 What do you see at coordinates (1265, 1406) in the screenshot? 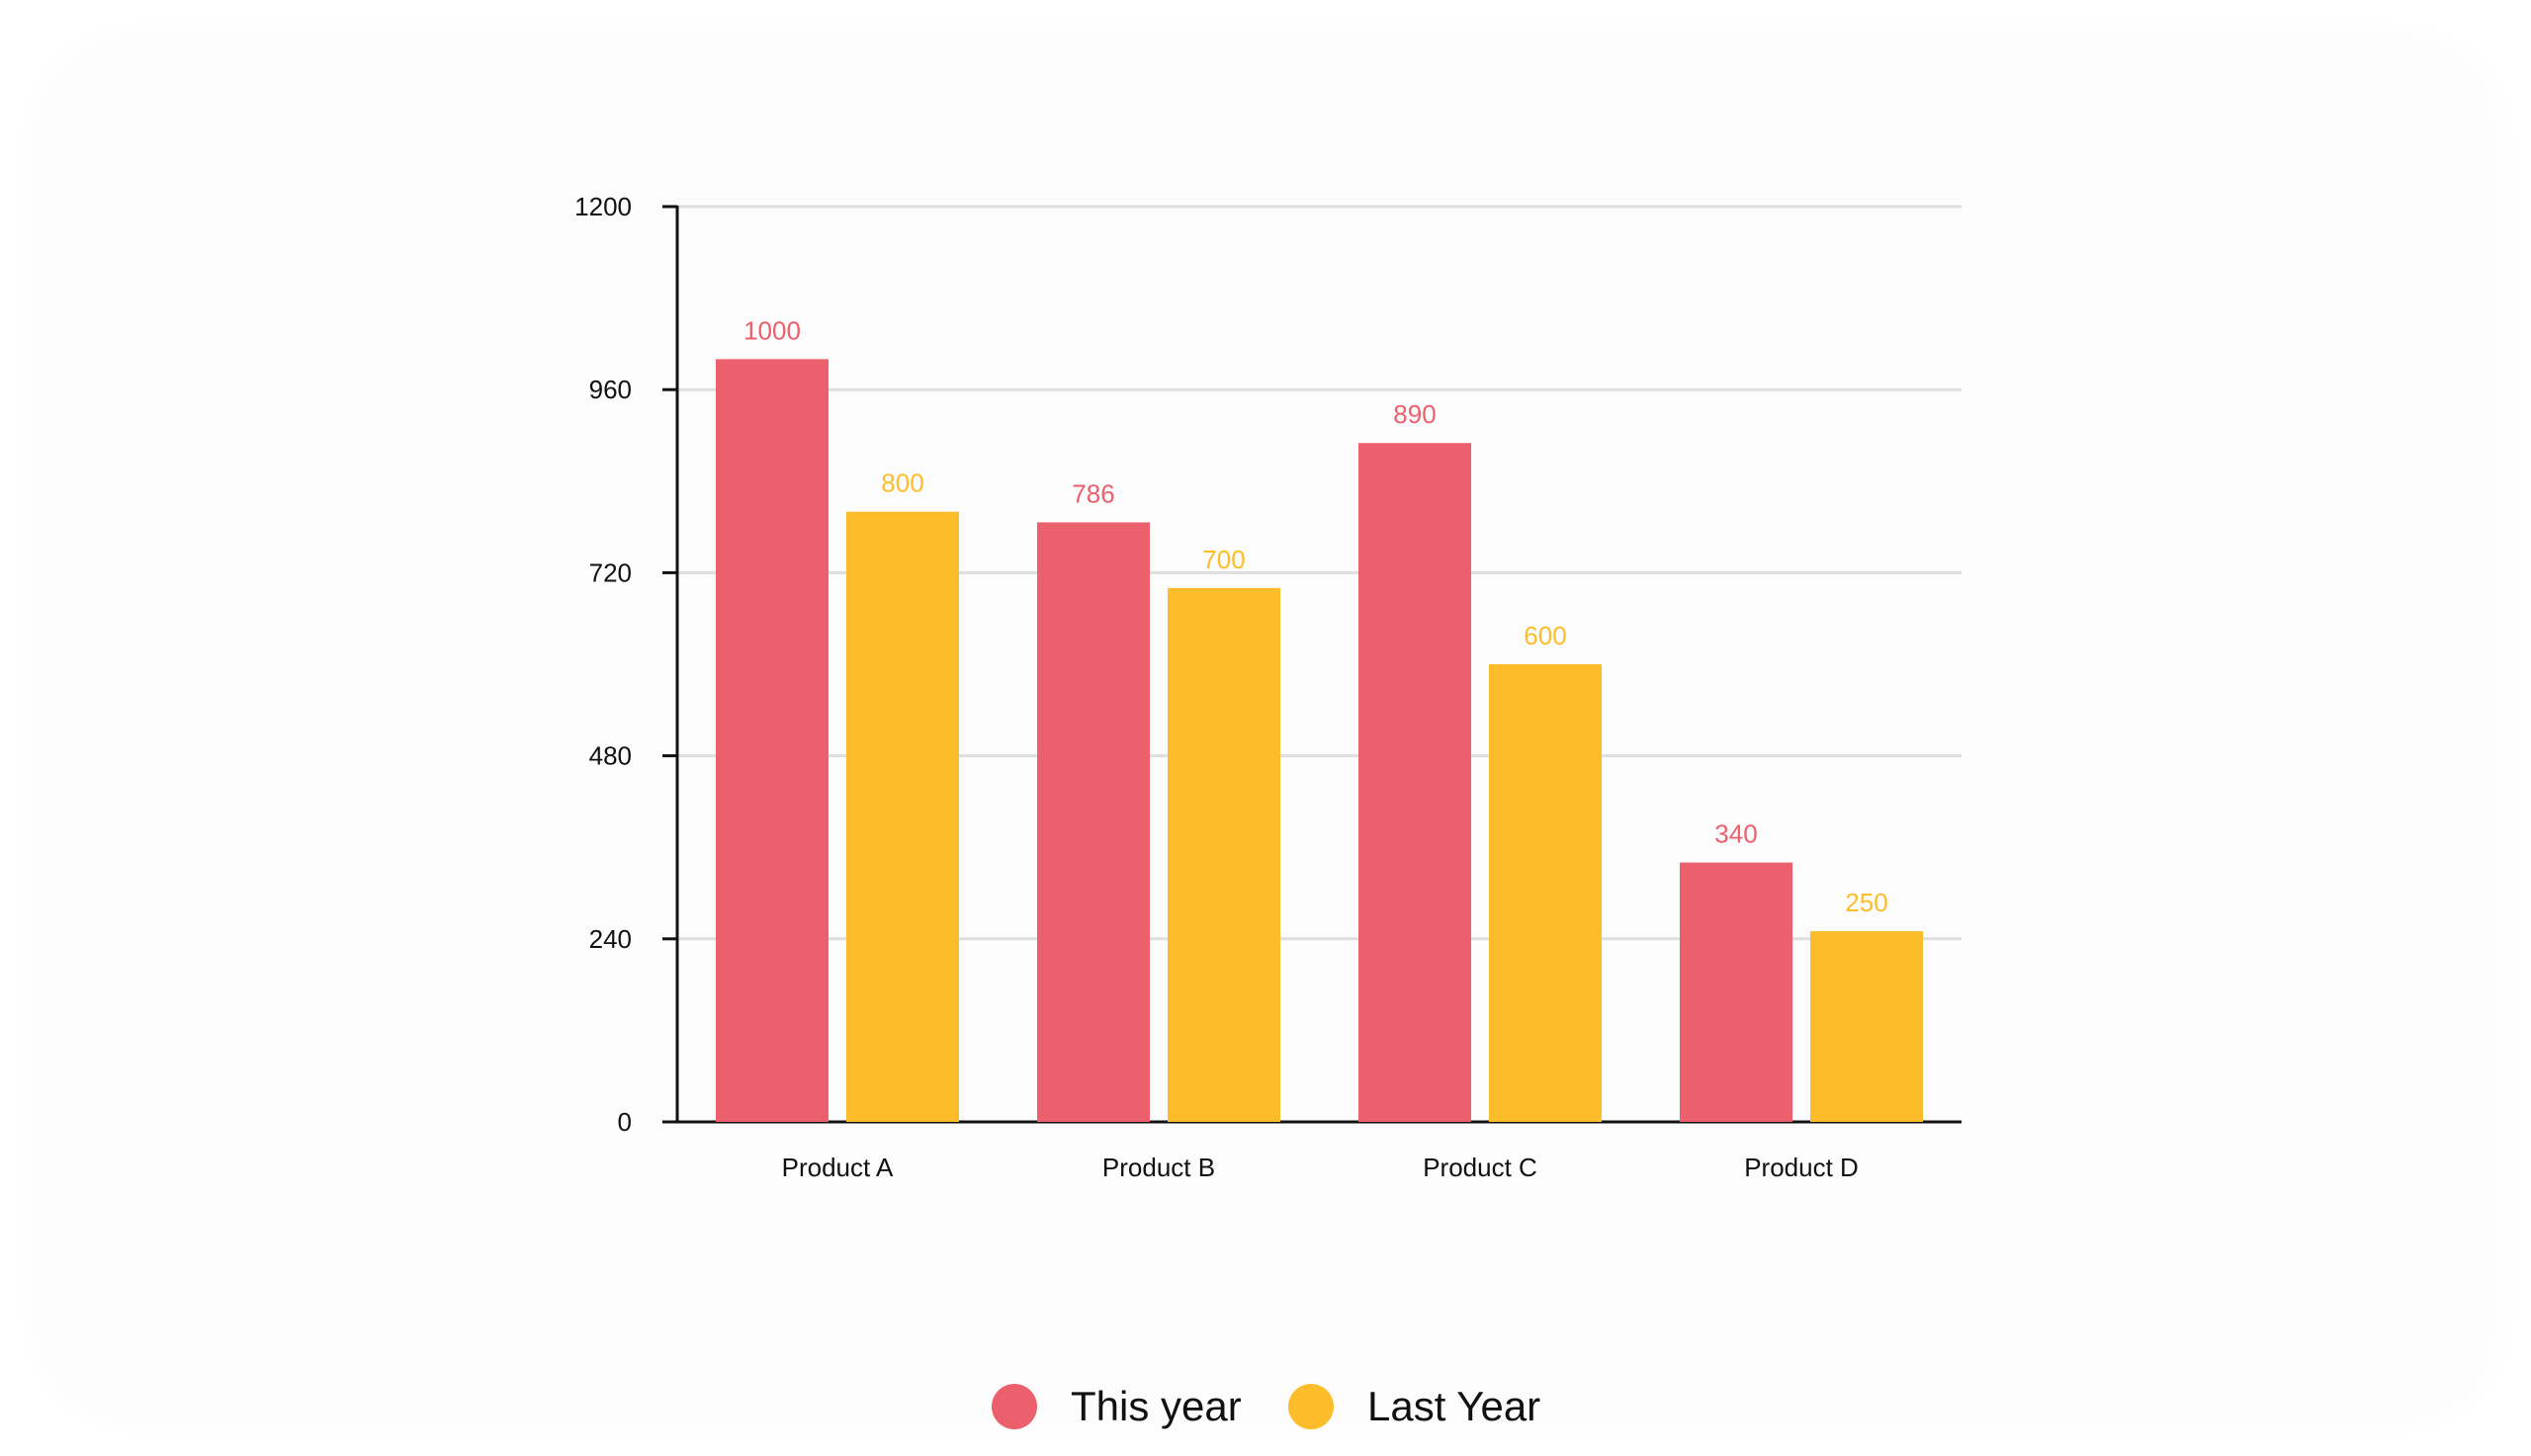
I see `legend: This year Last Year` at bounding box center [1265, 1406].